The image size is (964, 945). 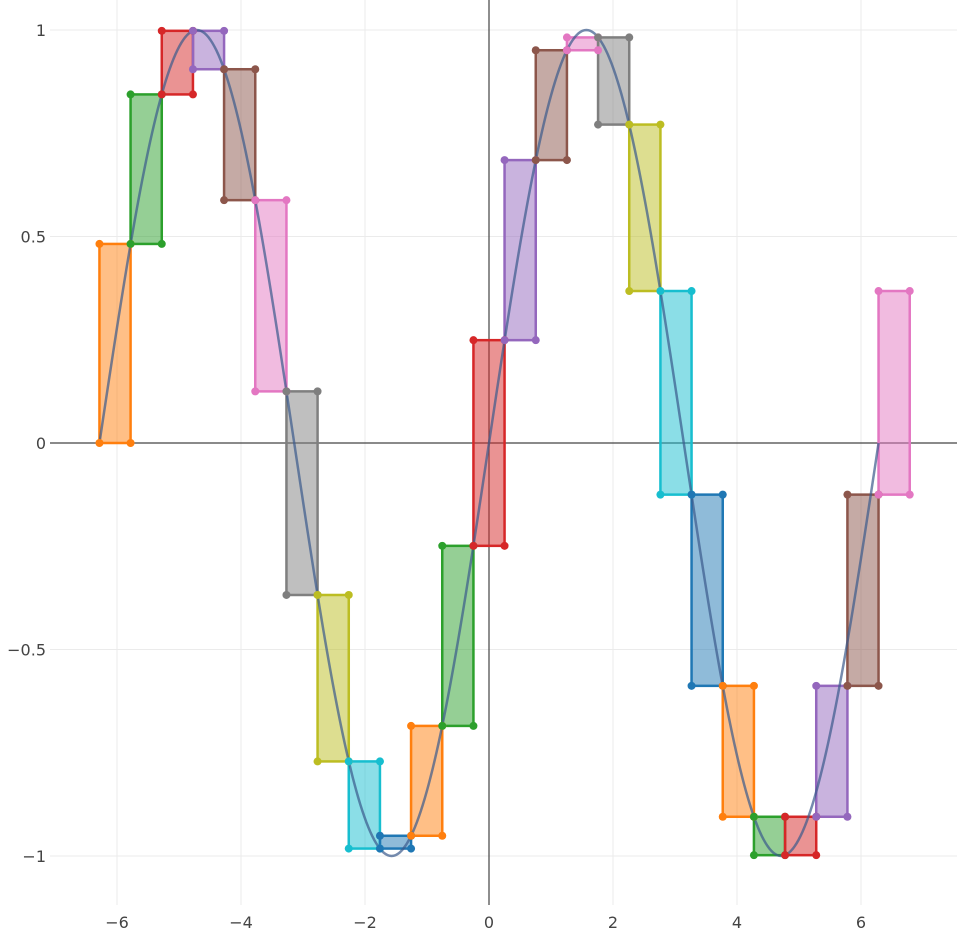 I want to click on y-tick-label: 1, so click(x=41, y=30).